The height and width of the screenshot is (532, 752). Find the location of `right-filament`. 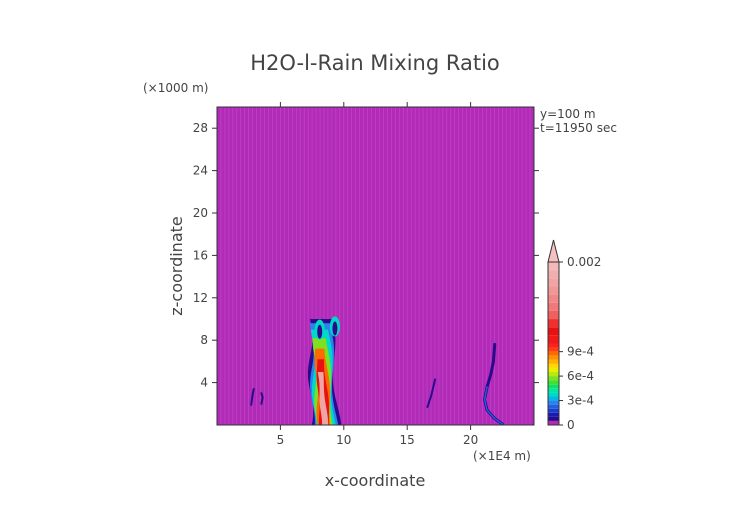

right-filament is located at coordinates (493, 384).